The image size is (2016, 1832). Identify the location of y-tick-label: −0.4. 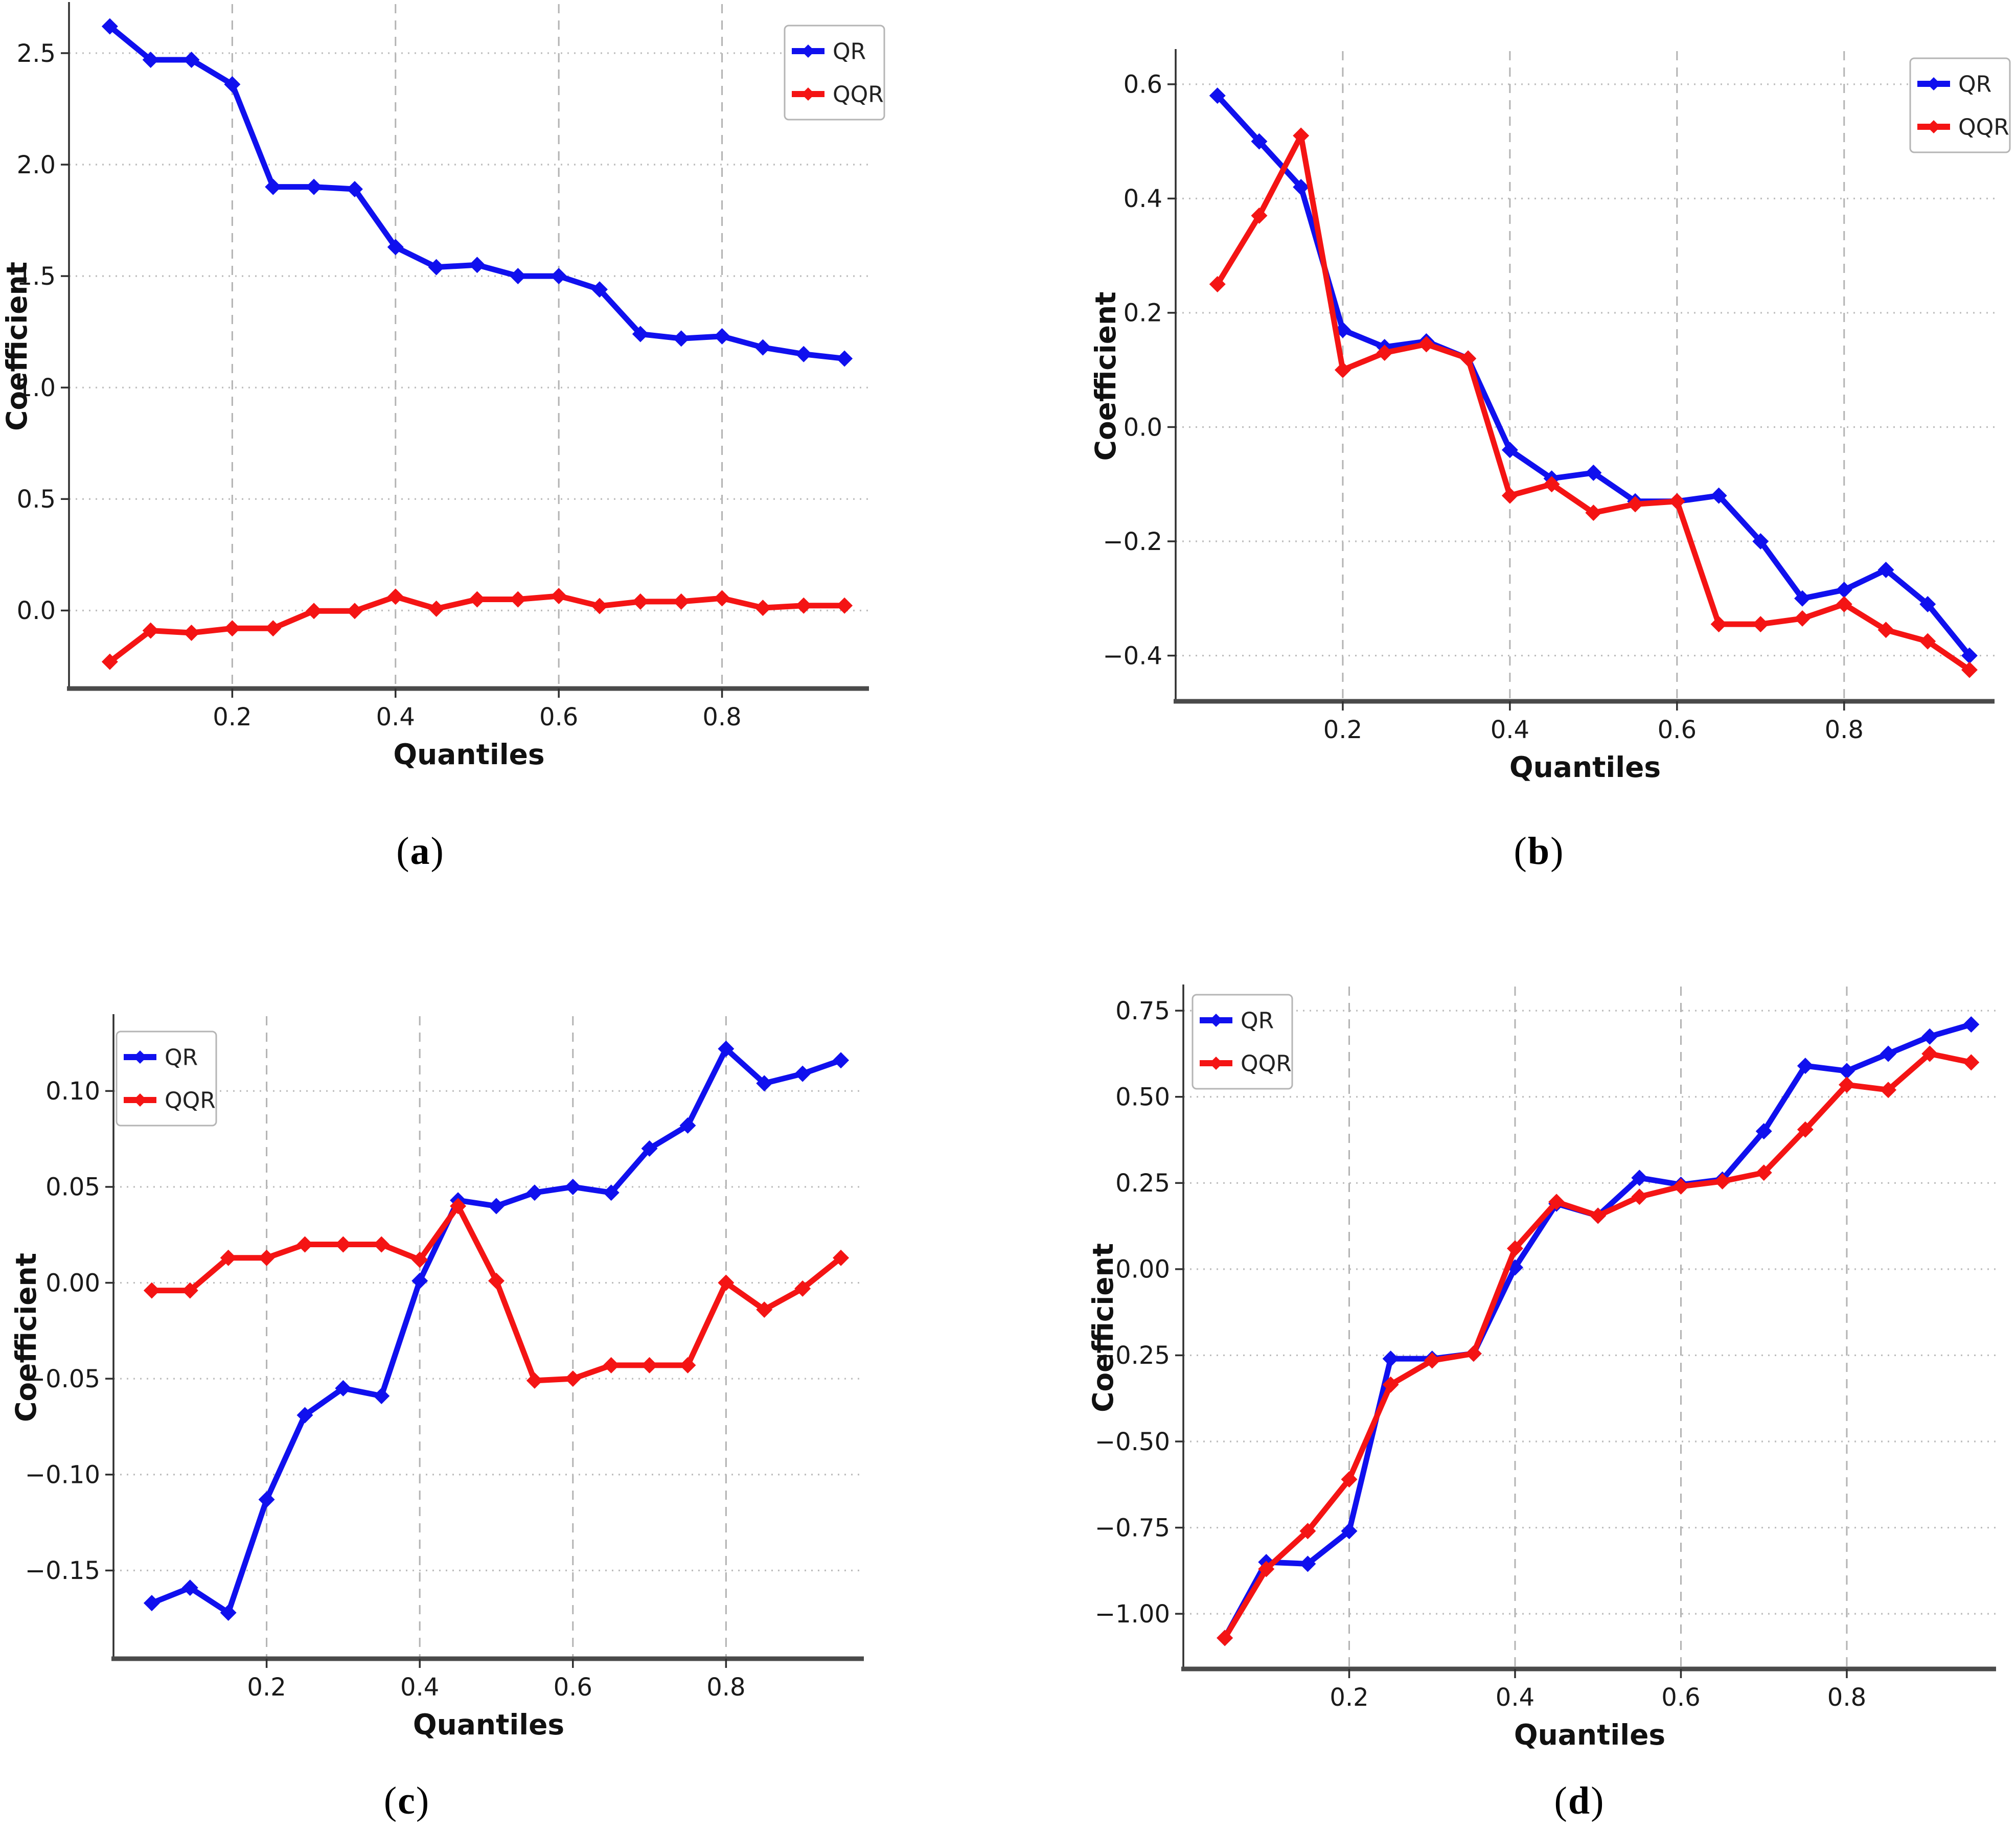
(1132, 656).